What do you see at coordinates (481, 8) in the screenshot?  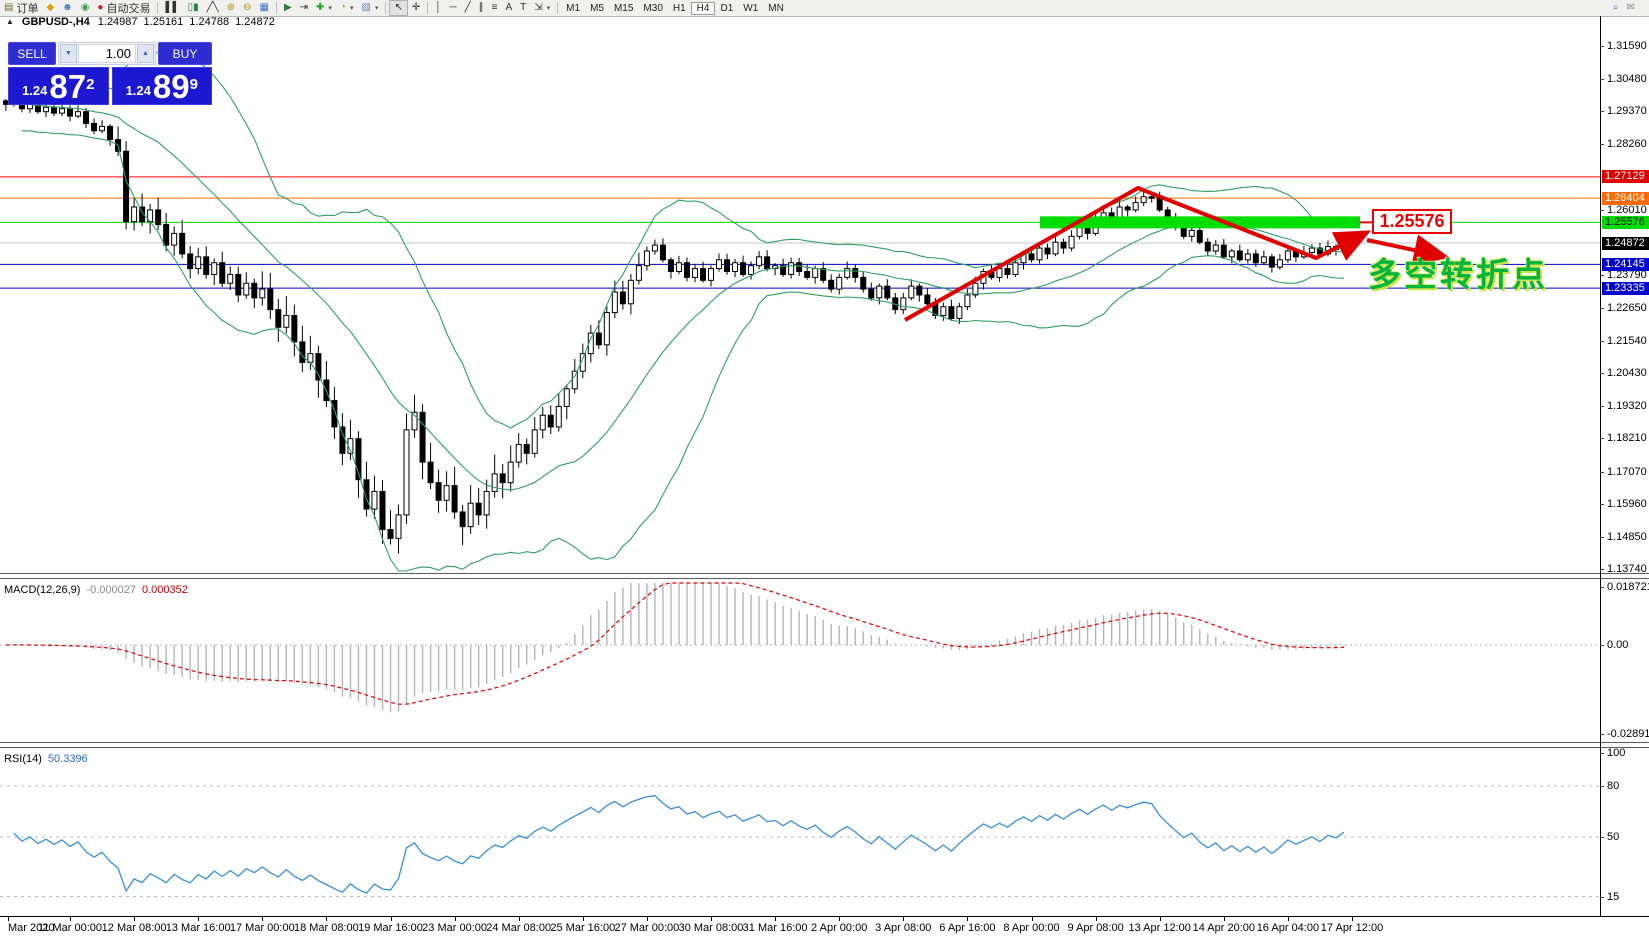 I see `channel-tool: ∥` at bounding box center [481, 8].